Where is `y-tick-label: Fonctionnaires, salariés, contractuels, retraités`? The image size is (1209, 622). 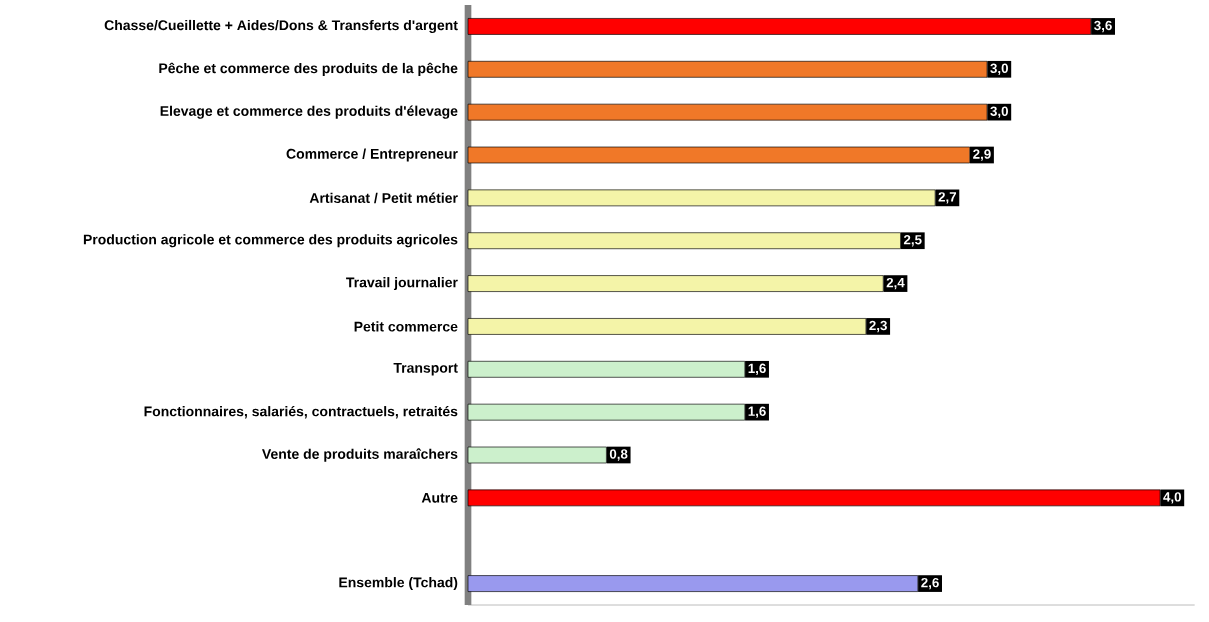
y-tick-label: Fonctionnaires, salariés, contractuels, retraités is located at coordinates (301, 412).